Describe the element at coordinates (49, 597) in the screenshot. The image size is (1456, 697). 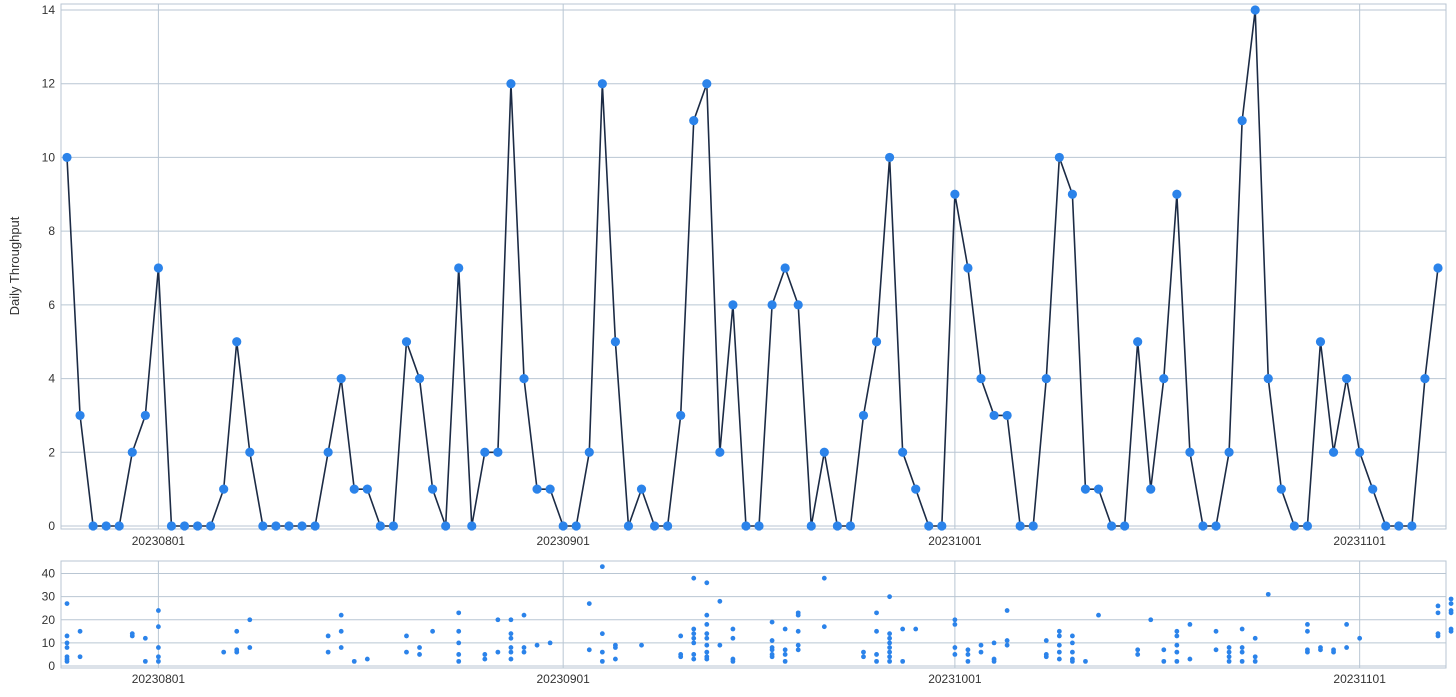
I see `scatter-y-tick-label: 30` at that location.